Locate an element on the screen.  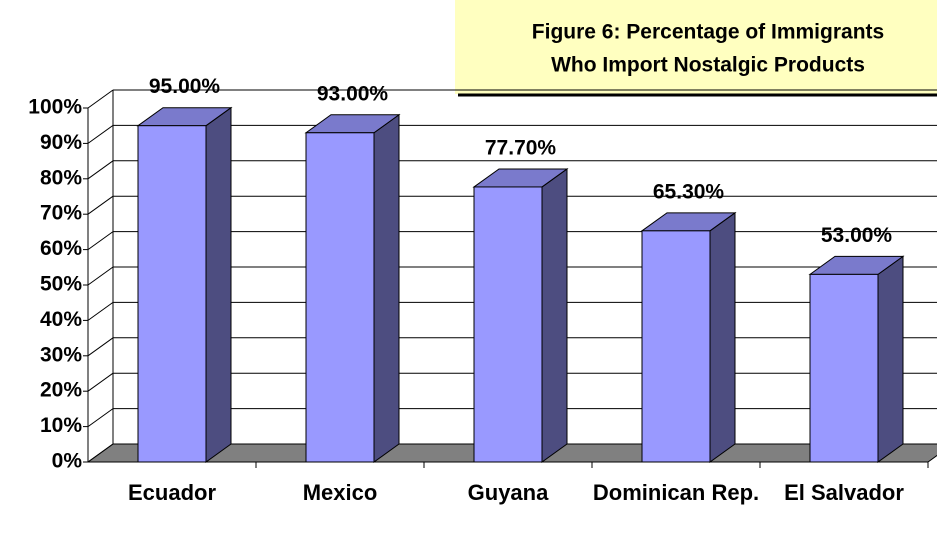
y-tick-label: 10% is located at coordinates (61, 425).